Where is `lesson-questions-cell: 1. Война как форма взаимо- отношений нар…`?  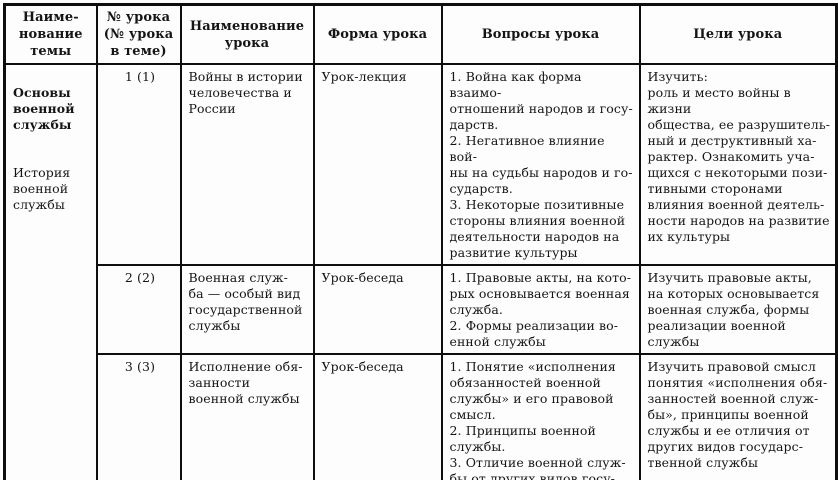
lesson-questions-cell: 1. Война как форма взаимо- отношений нар… is located at coordinates (540, 164).